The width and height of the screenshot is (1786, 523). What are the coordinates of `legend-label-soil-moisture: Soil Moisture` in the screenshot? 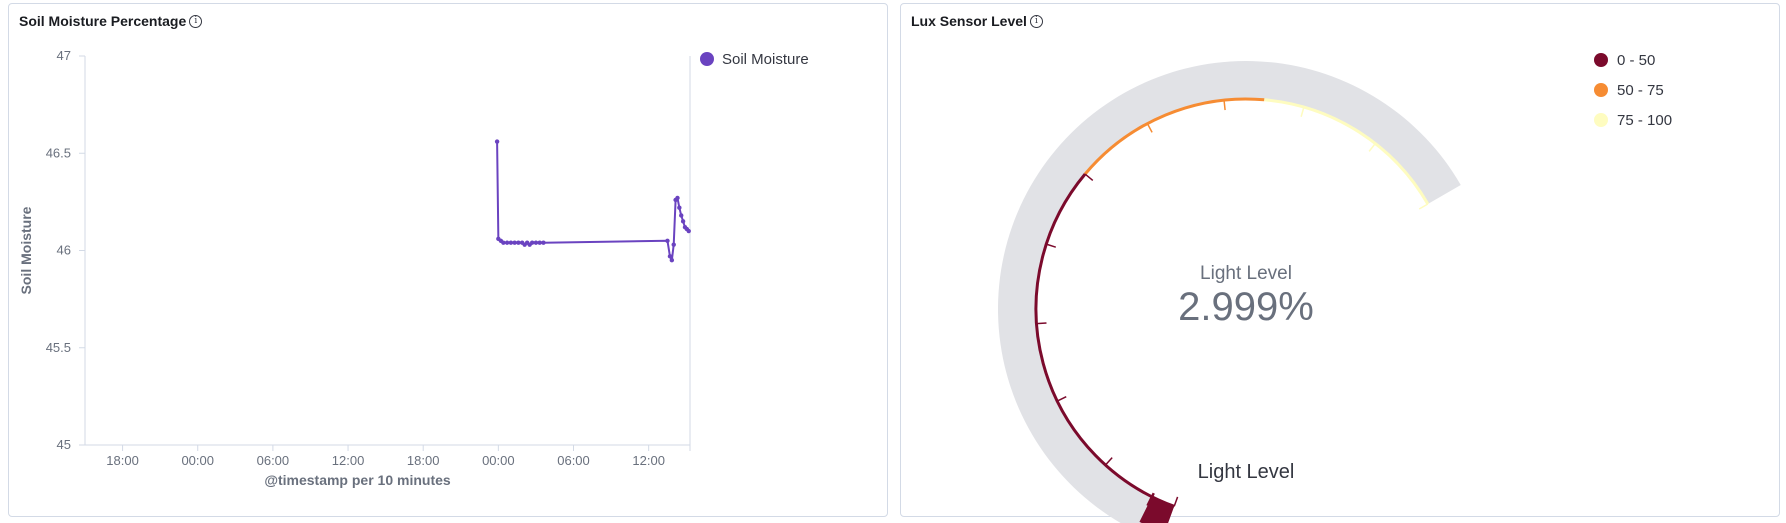 It's located at (765, 59).